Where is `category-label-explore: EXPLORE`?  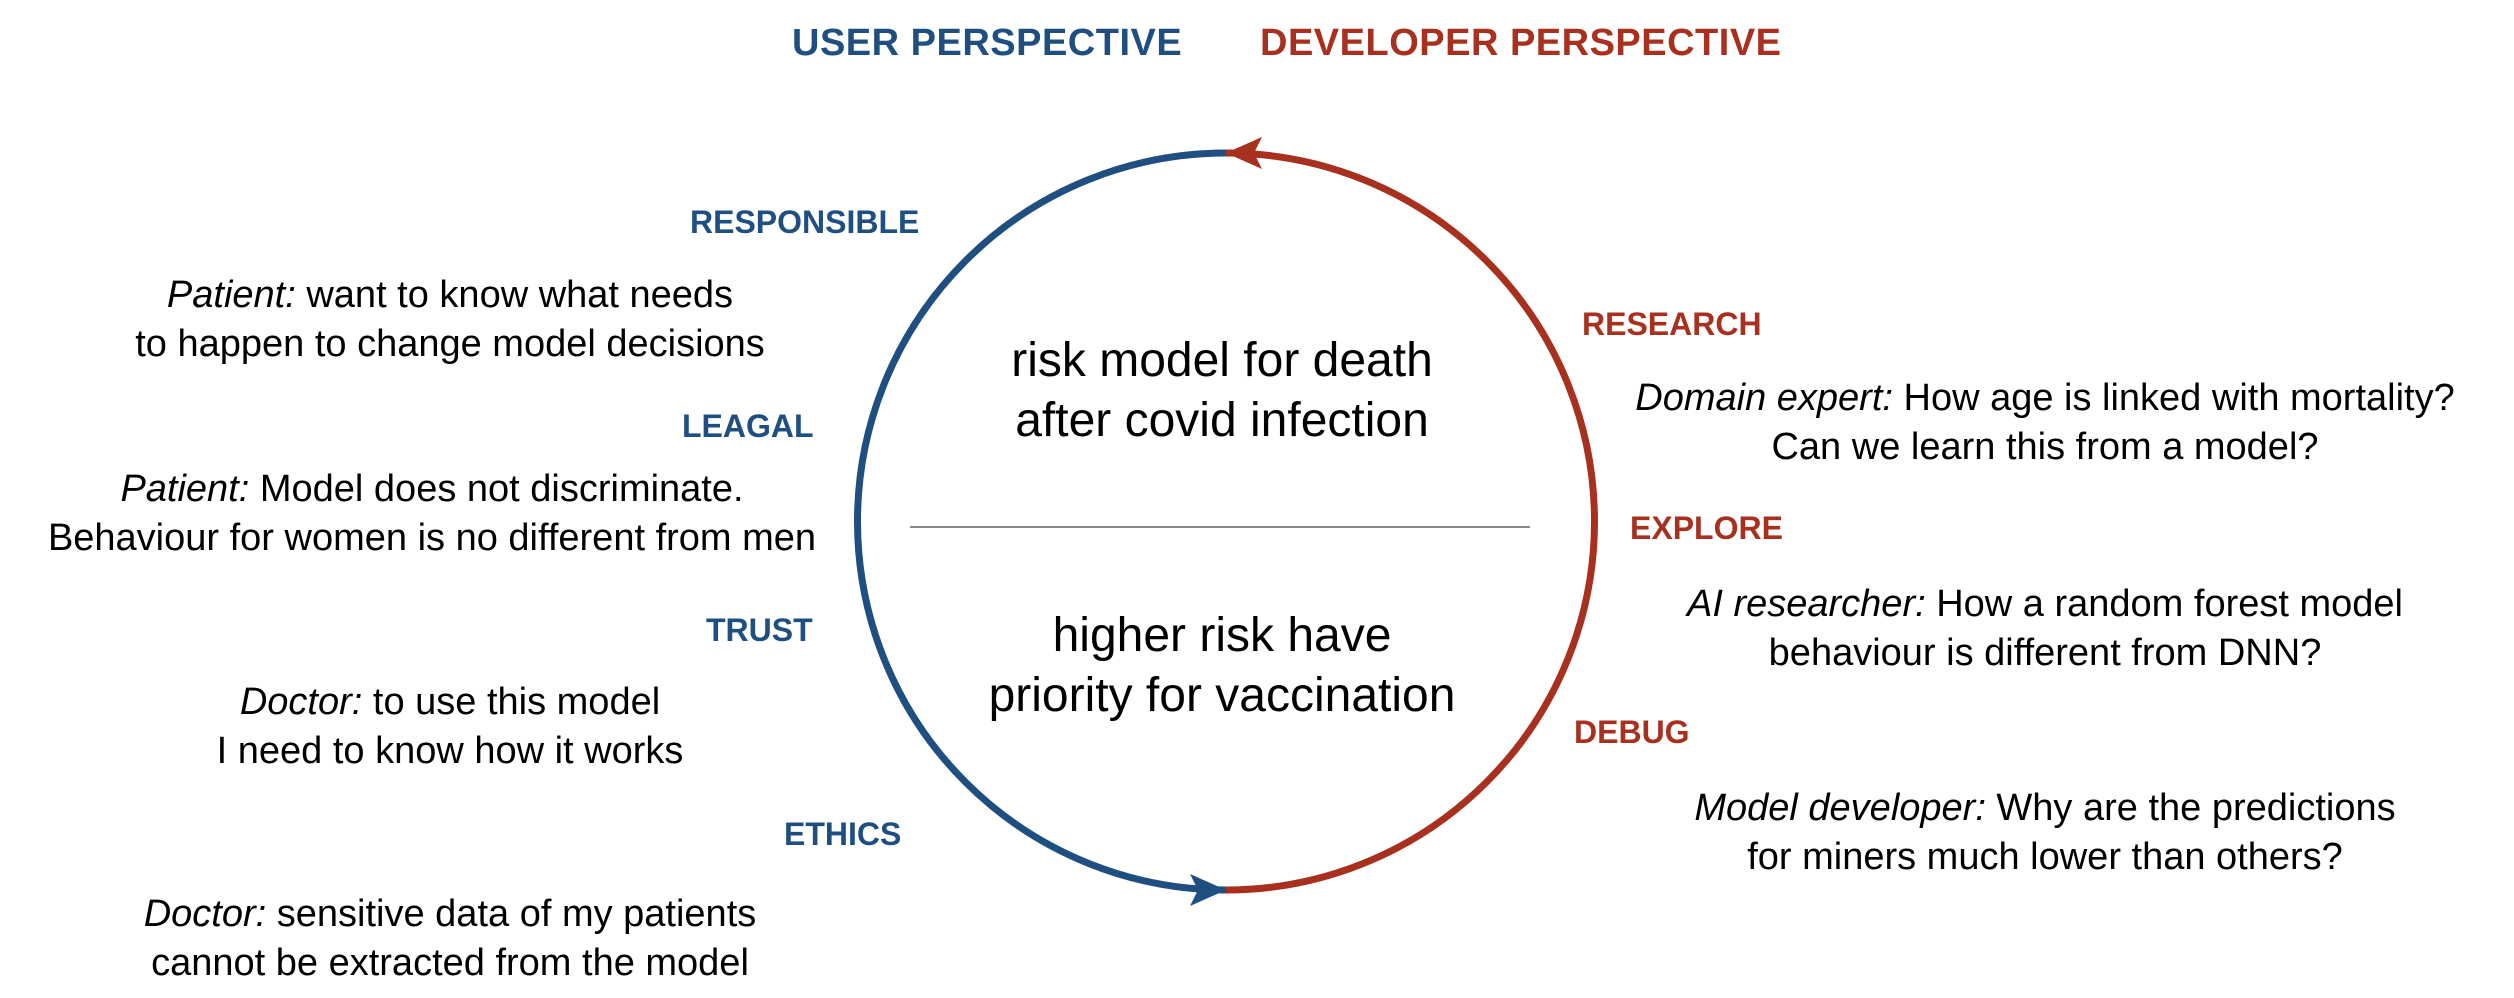 category-label-explore: EXPLORE is located at coordinates (1706, 528).